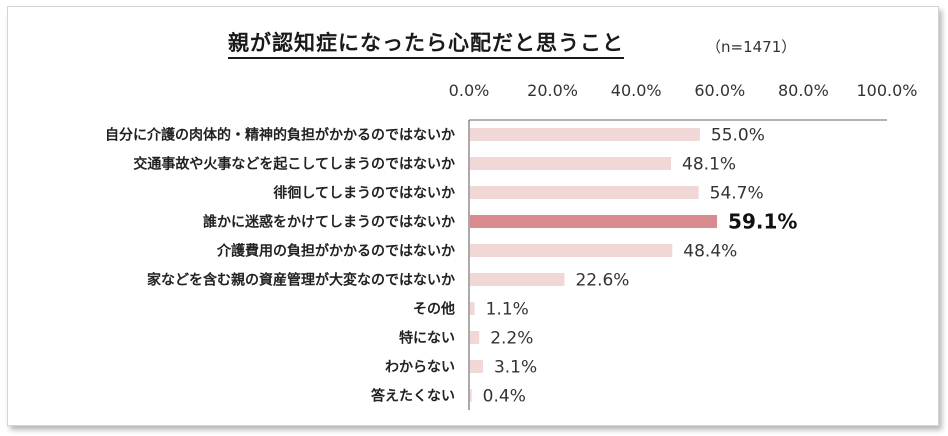  Describe the element at coordinates (280, 135) in the screenshot. I see `category-label: 自分に介護の肉体的・精神的負担がかかるのではないか` at that location.